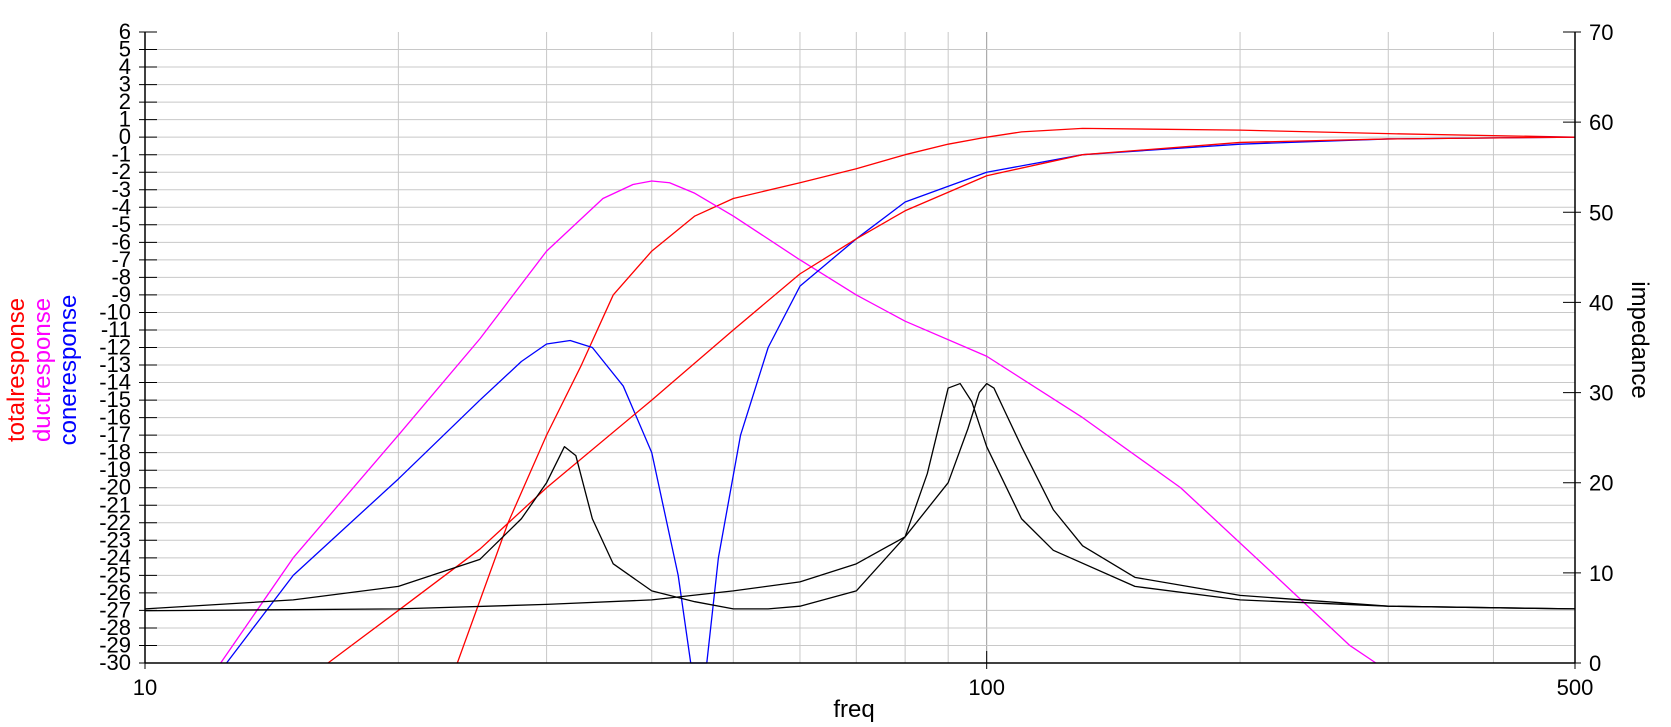  What do you see at coordinates (115, 452) in the screenshot?
I see `y-left-tick-label: -18` at bounding box center [115, 452].